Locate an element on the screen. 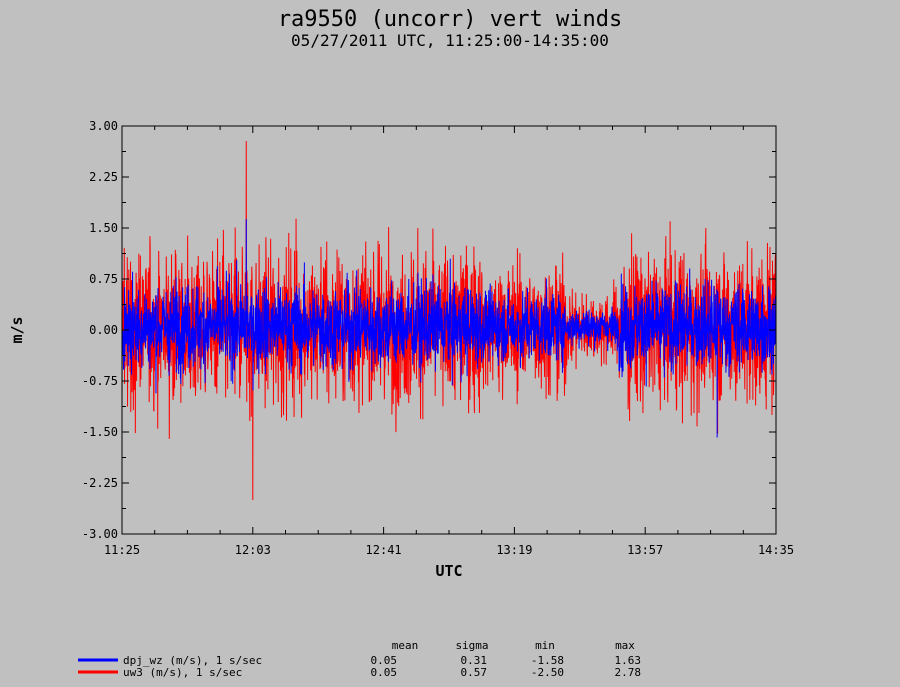 The width and height of the screenshot is (900, 687). legend-label: uw3 (m/s), 1 s/sec is located at coordinates (182, 672).